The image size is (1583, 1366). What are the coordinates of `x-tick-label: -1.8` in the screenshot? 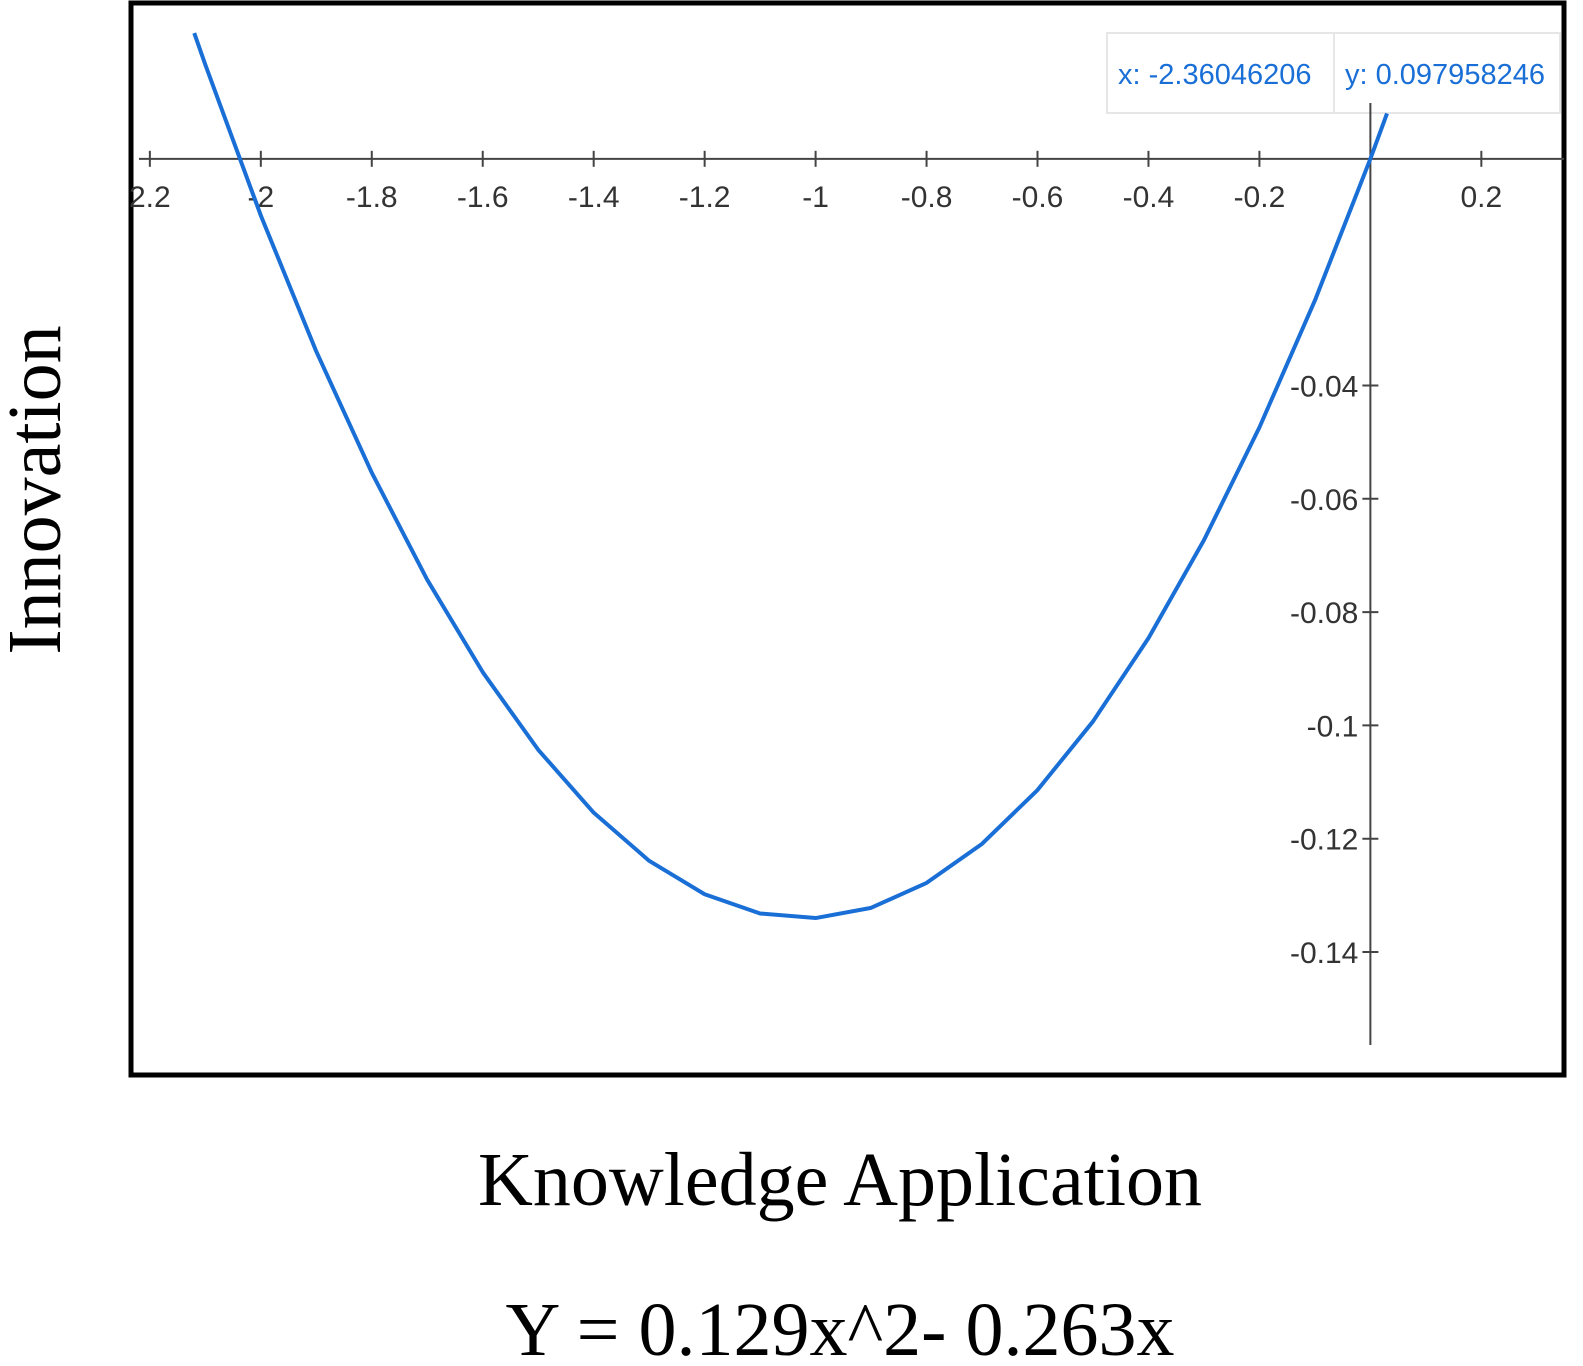 It's located at (372, 197).